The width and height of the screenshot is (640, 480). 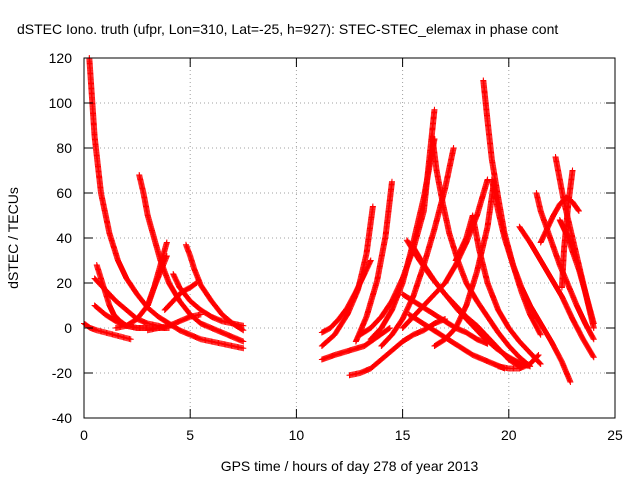 I want to click on y-tick-label: 40, so click(x=64, y=238).